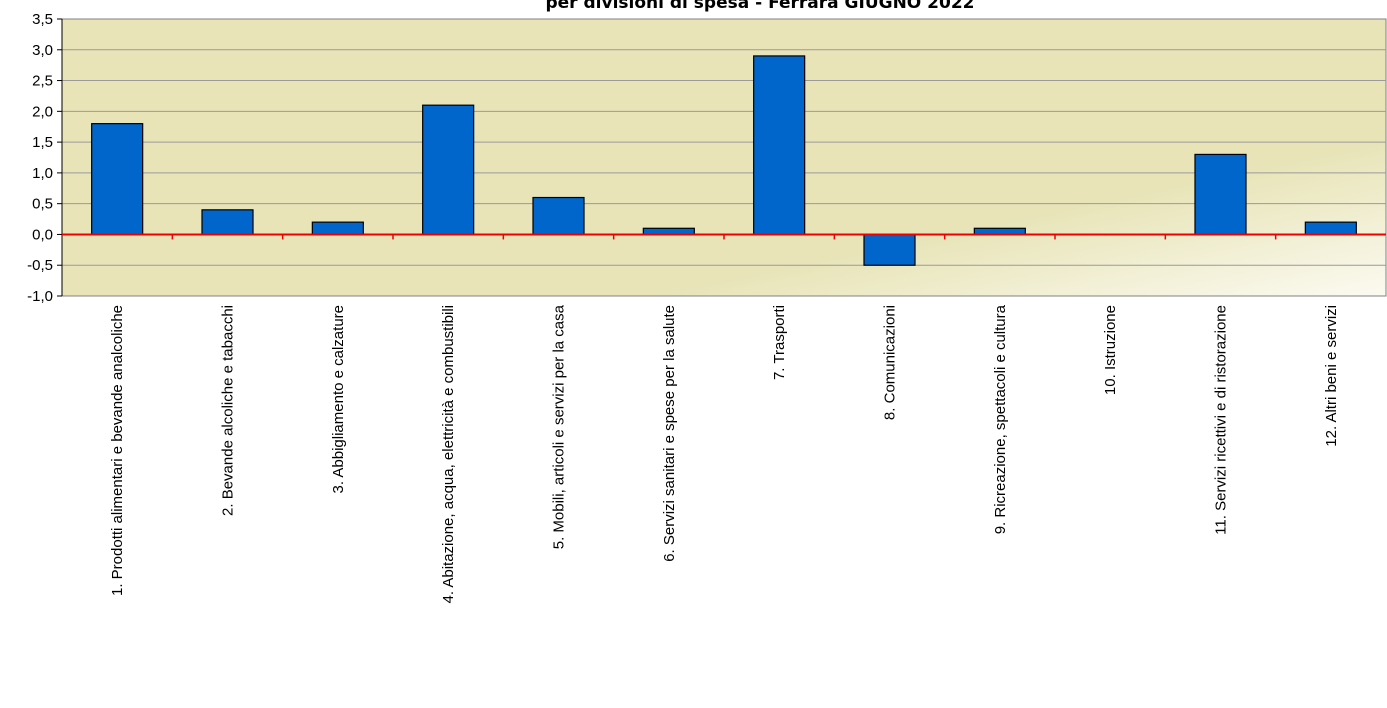  What do you see at coordinates (1221, 420) in the screenshot?
I see `category-label: 11. Servizi ricettivi e di ristorazione` at bounding box center [1221, 420].